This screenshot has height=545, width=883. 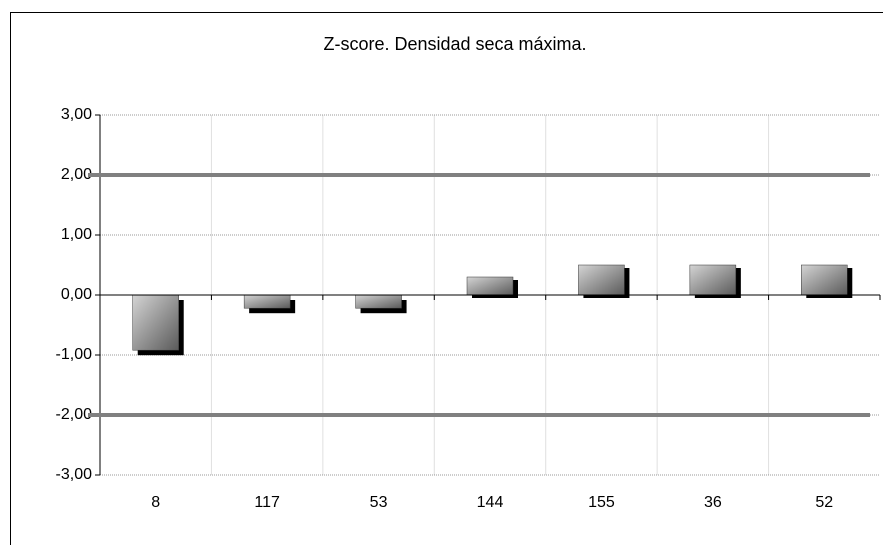 What do you see at coordinates (601, 502) in the screenshot?
I see `x-tick-label: 155` at bounding box center [601, 502].